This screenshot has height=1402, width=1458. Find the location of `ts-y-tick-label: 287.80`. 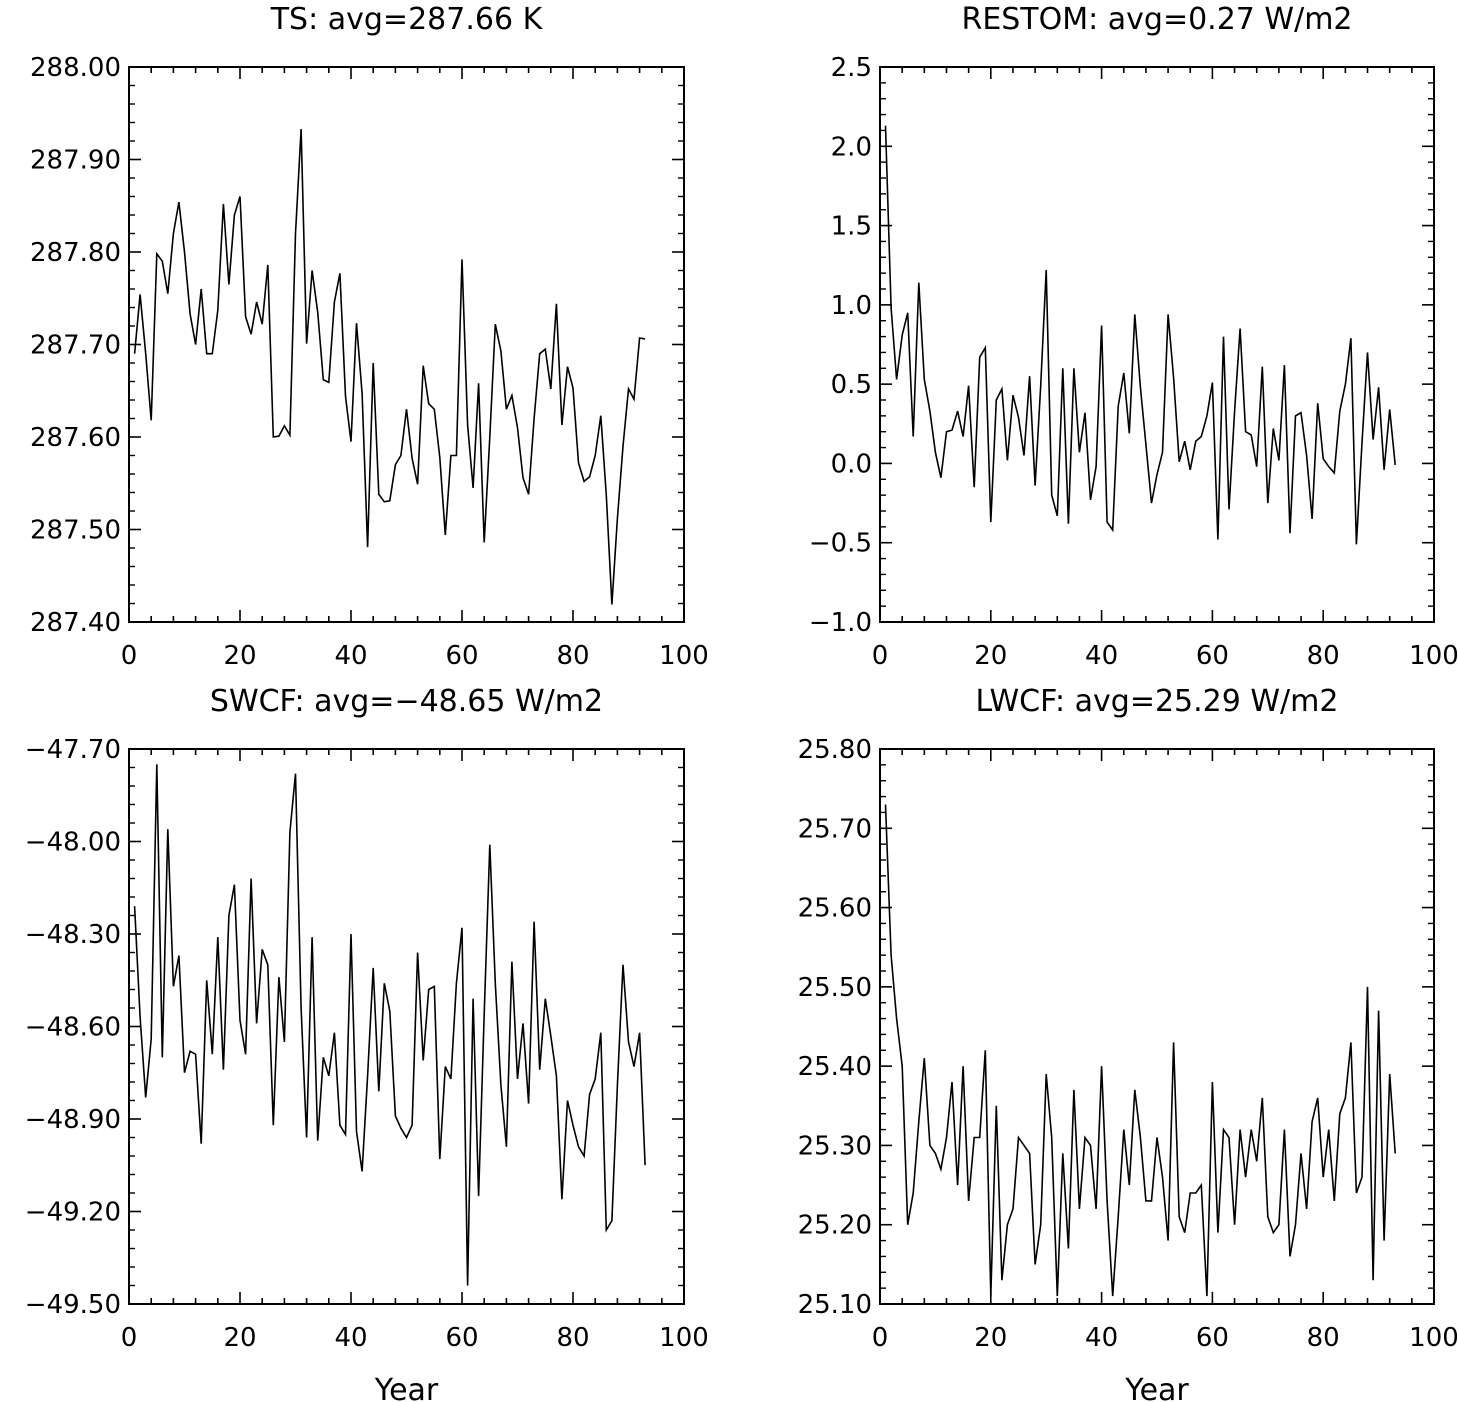

ts-y-tick-label: 287.80 is located at coordinates (75, 253).